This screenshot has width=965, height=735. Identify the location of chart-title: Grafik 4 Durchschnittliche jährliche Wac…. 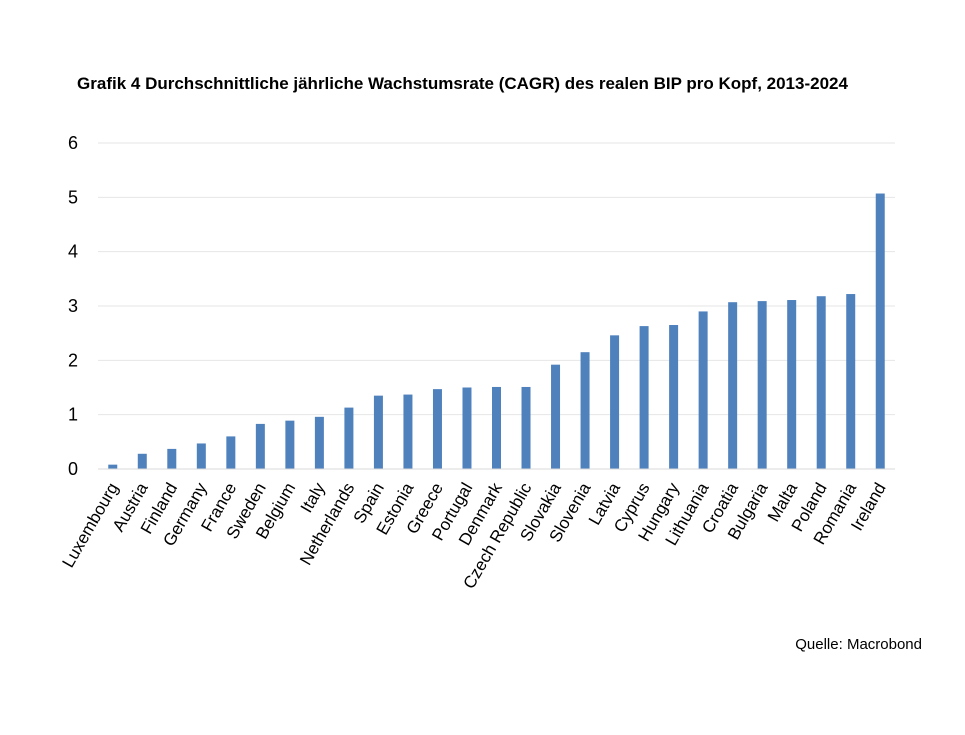
(462, 83).